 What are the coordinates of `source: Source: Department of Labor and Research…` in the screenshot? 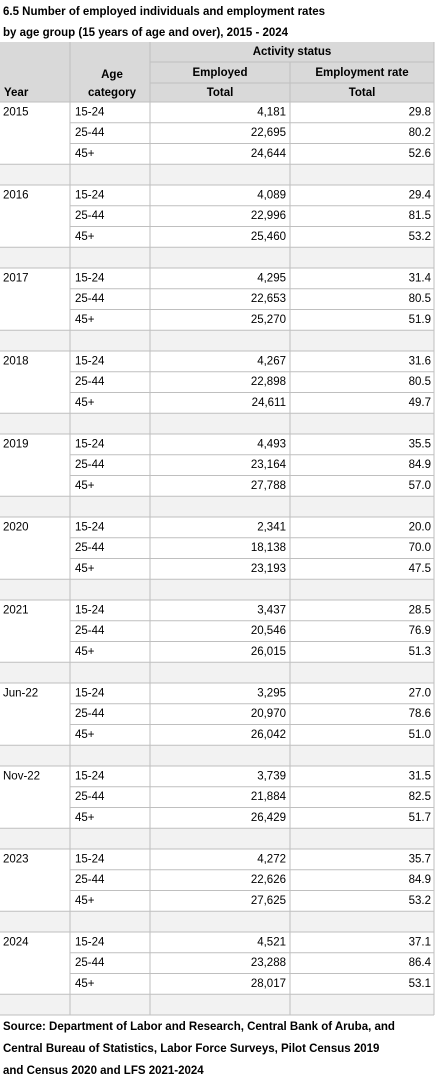 It's located at (199, 1027).